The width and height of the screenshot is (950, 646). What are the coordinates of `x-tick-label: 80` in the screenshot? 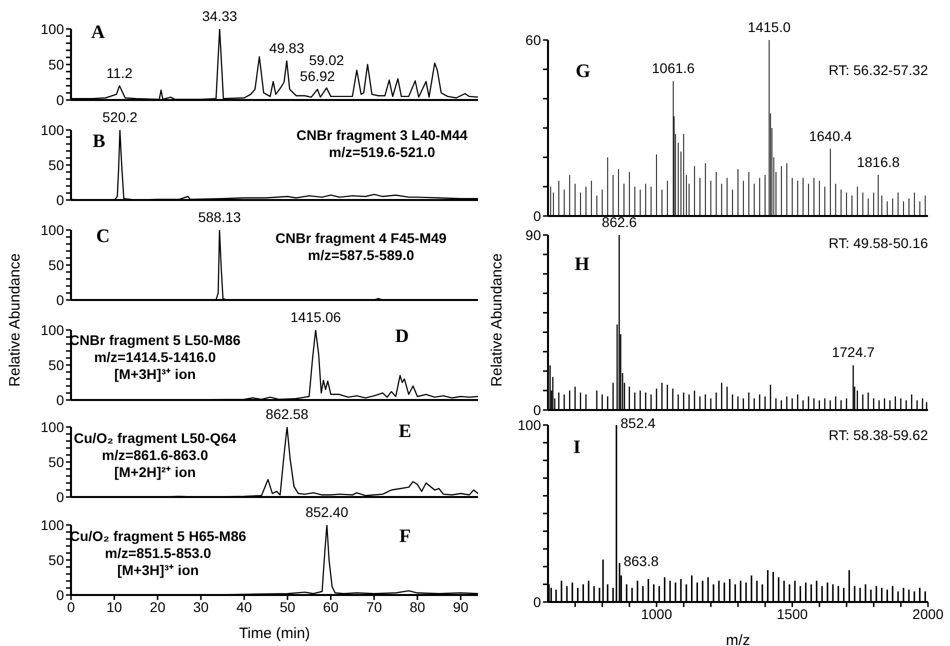 It's located at (418, 606).